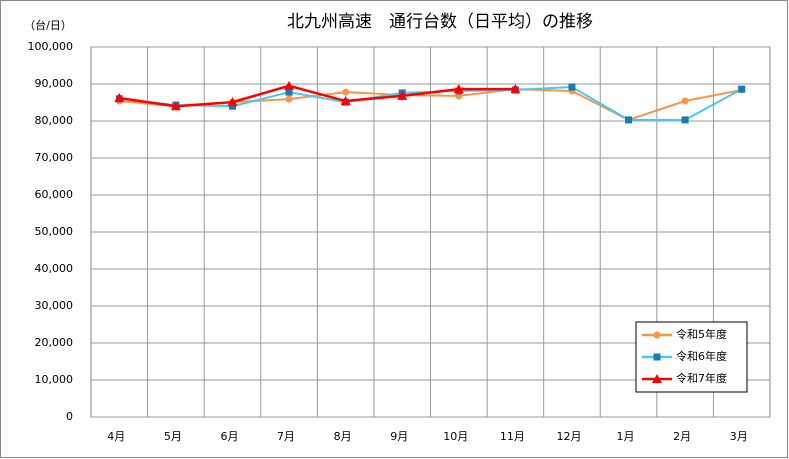 Image resolution: width=789 pixels, height=459 pixels. I want to click on x-tick-label: 3月, so click(739, 436).